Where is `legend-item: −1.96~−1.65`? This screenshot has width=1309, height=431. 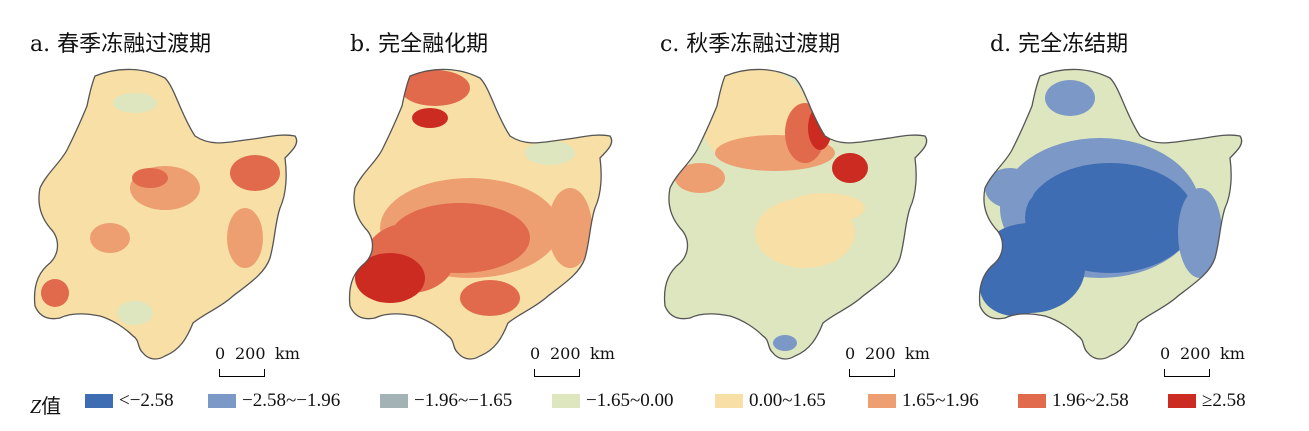
legend-item: −1.96~−1.65 is located at coordinates (446, 401).